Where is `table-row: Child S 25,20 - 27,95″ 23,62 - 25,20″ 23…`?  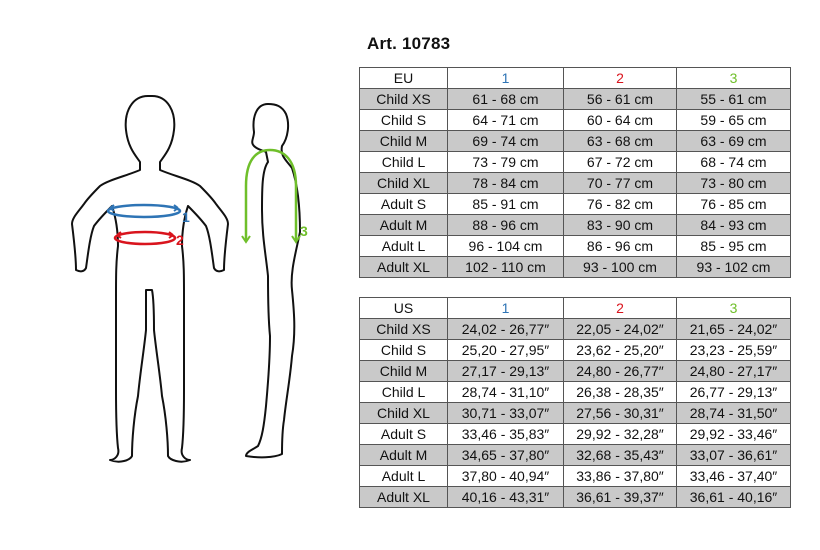
table-row: Child S 25,20 - 27,95″ 23,62 - 25,20″ 23… is located at coordinates (575, 350).